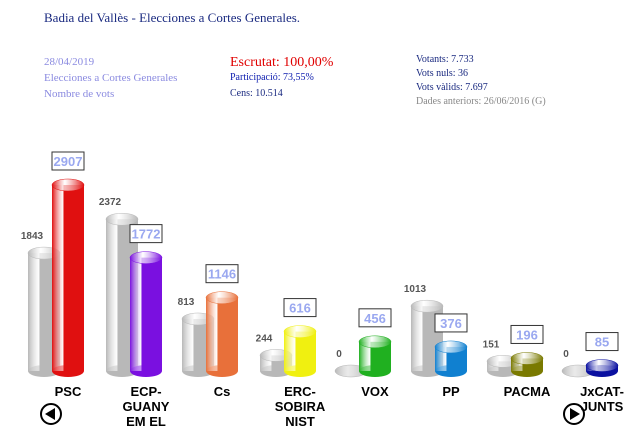 The image size is (625, 436). I want to click on participation: Participació: 73,55%, so click(272, 77).